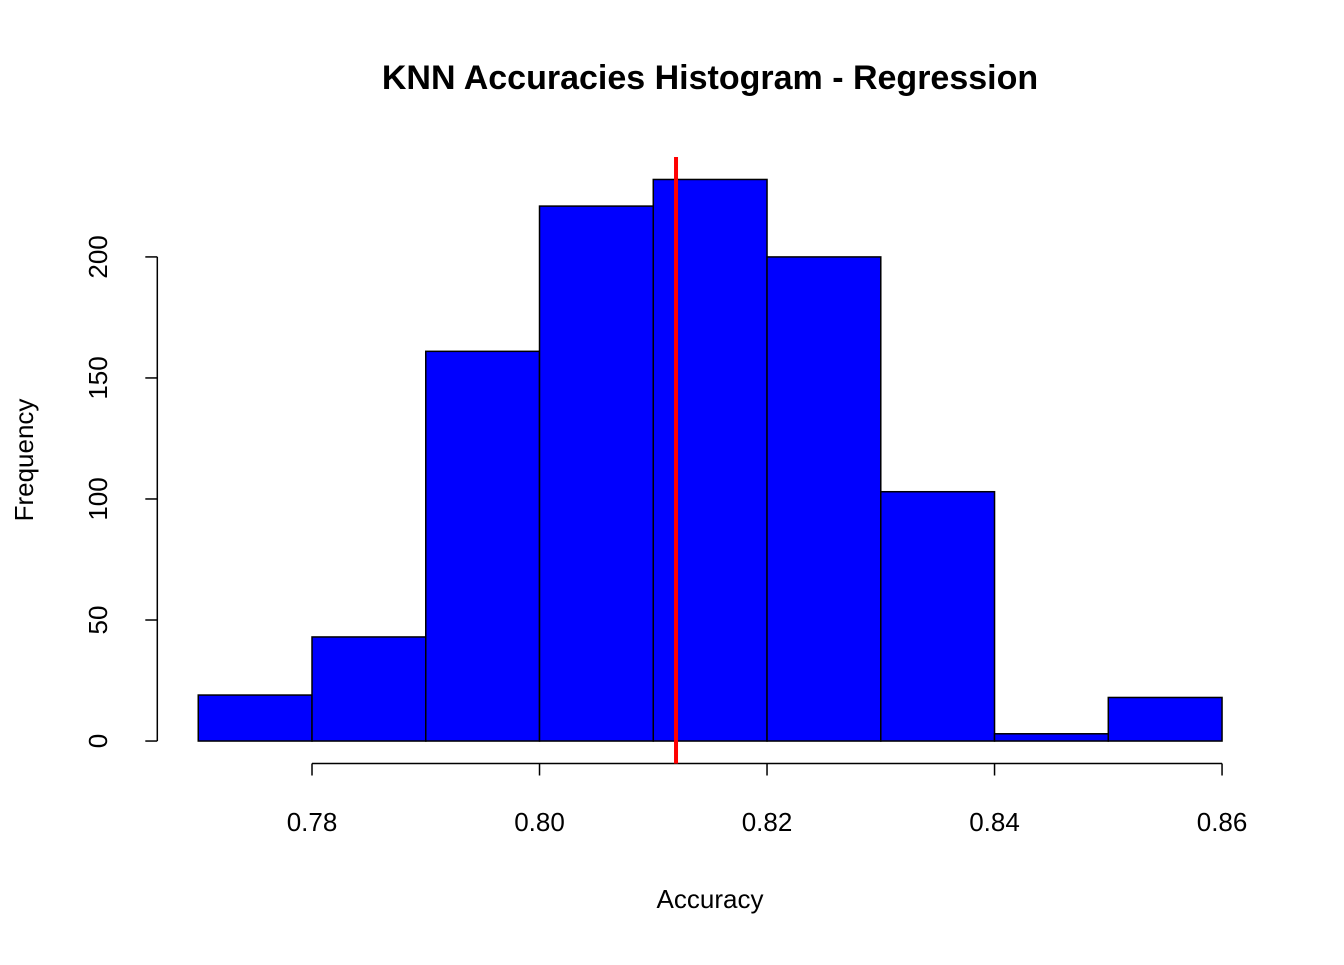  Describe the element at coordinates (312, 822) in the screenshot. I see `x-tick-label: 0.78` at that location.